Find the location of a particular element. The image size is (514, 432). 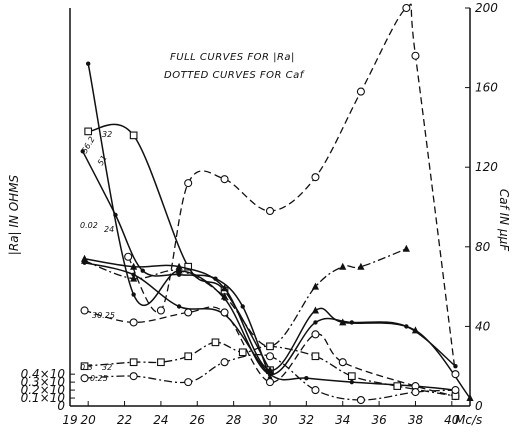

y2-tick-label: 40 is located at coordinates (483, 326).